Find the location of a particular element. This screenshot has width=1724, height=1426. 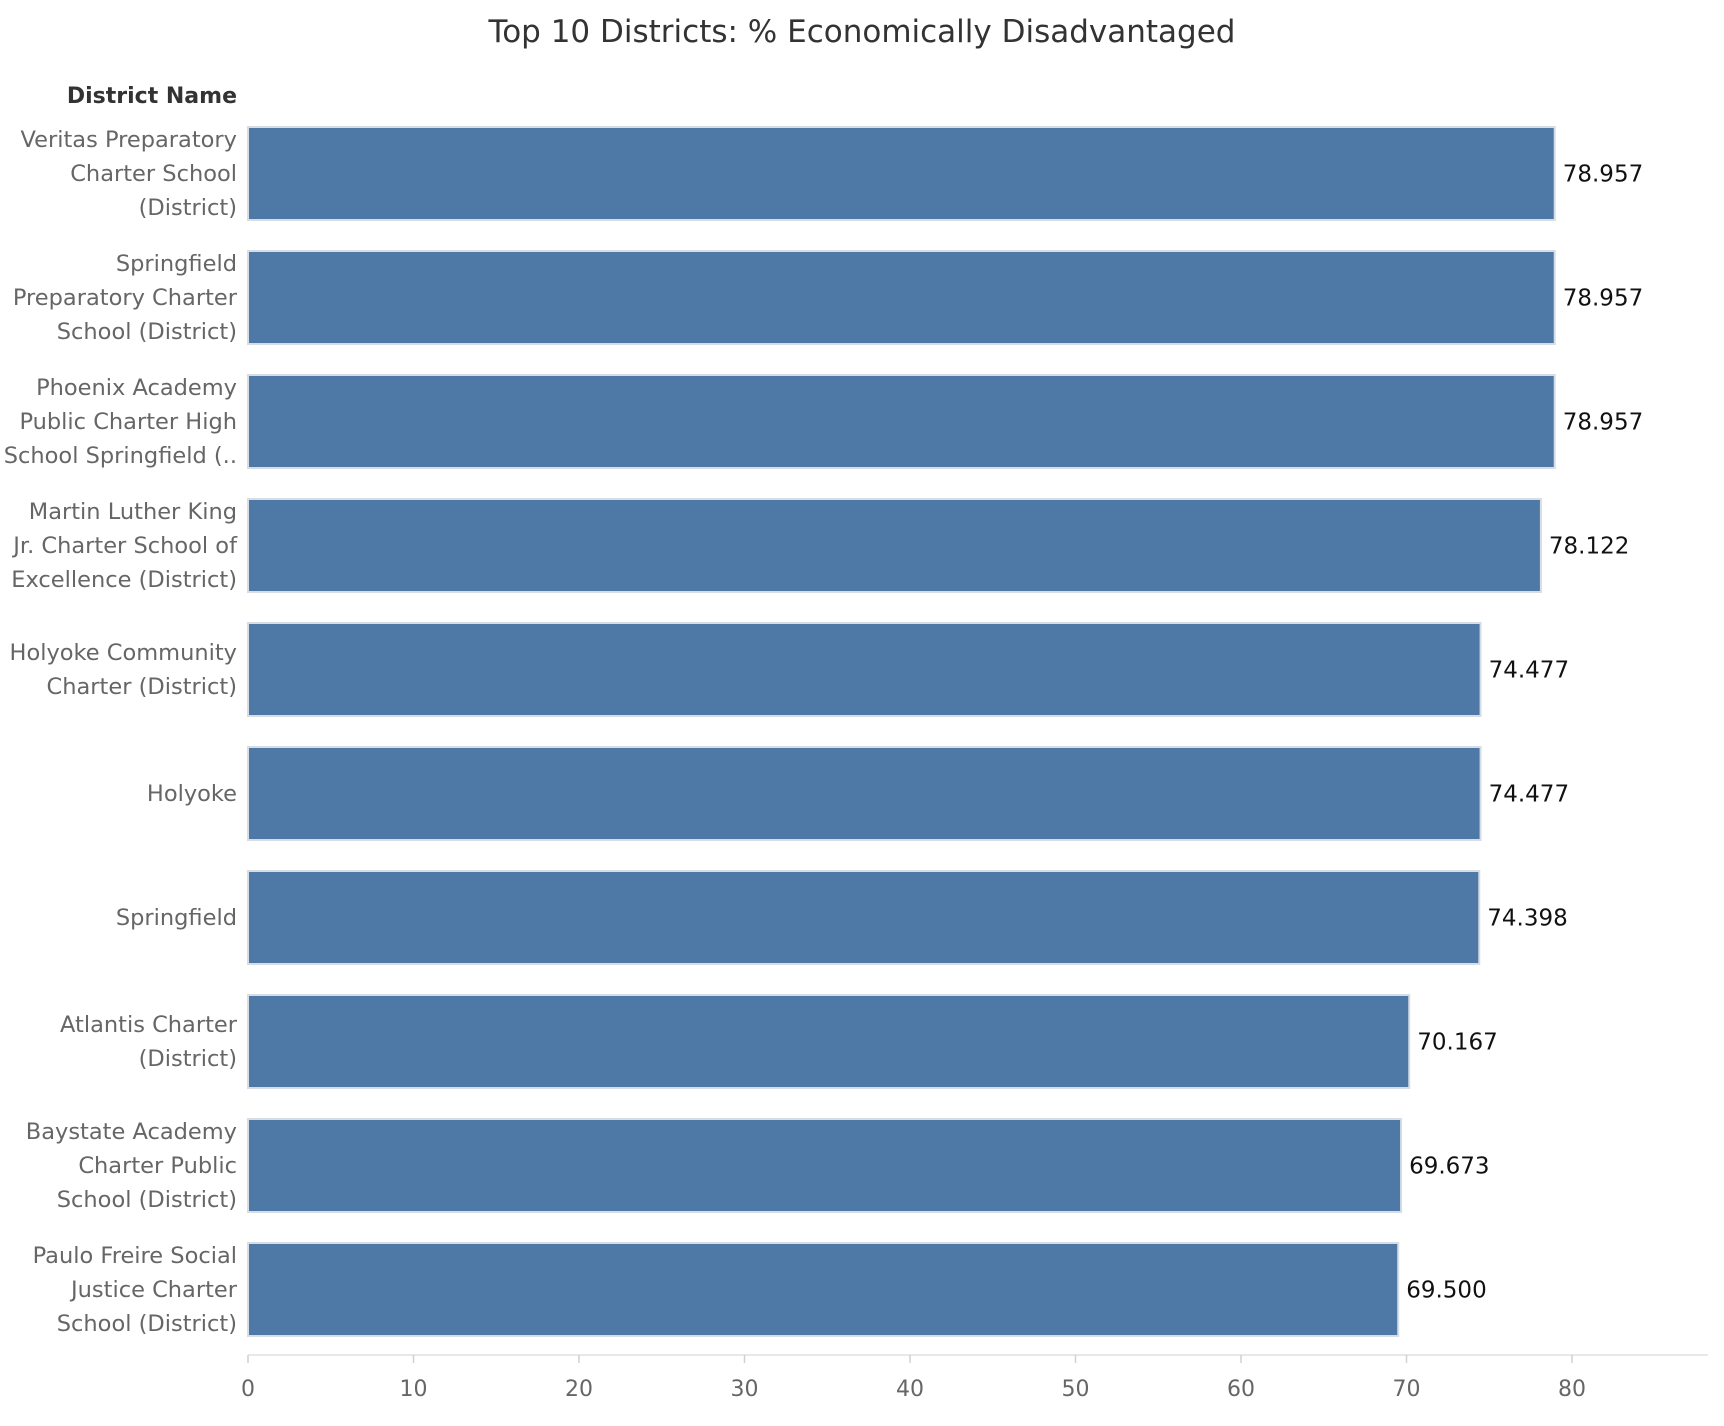

x-tick-label: 30 is located at coordinates (745, 1389).